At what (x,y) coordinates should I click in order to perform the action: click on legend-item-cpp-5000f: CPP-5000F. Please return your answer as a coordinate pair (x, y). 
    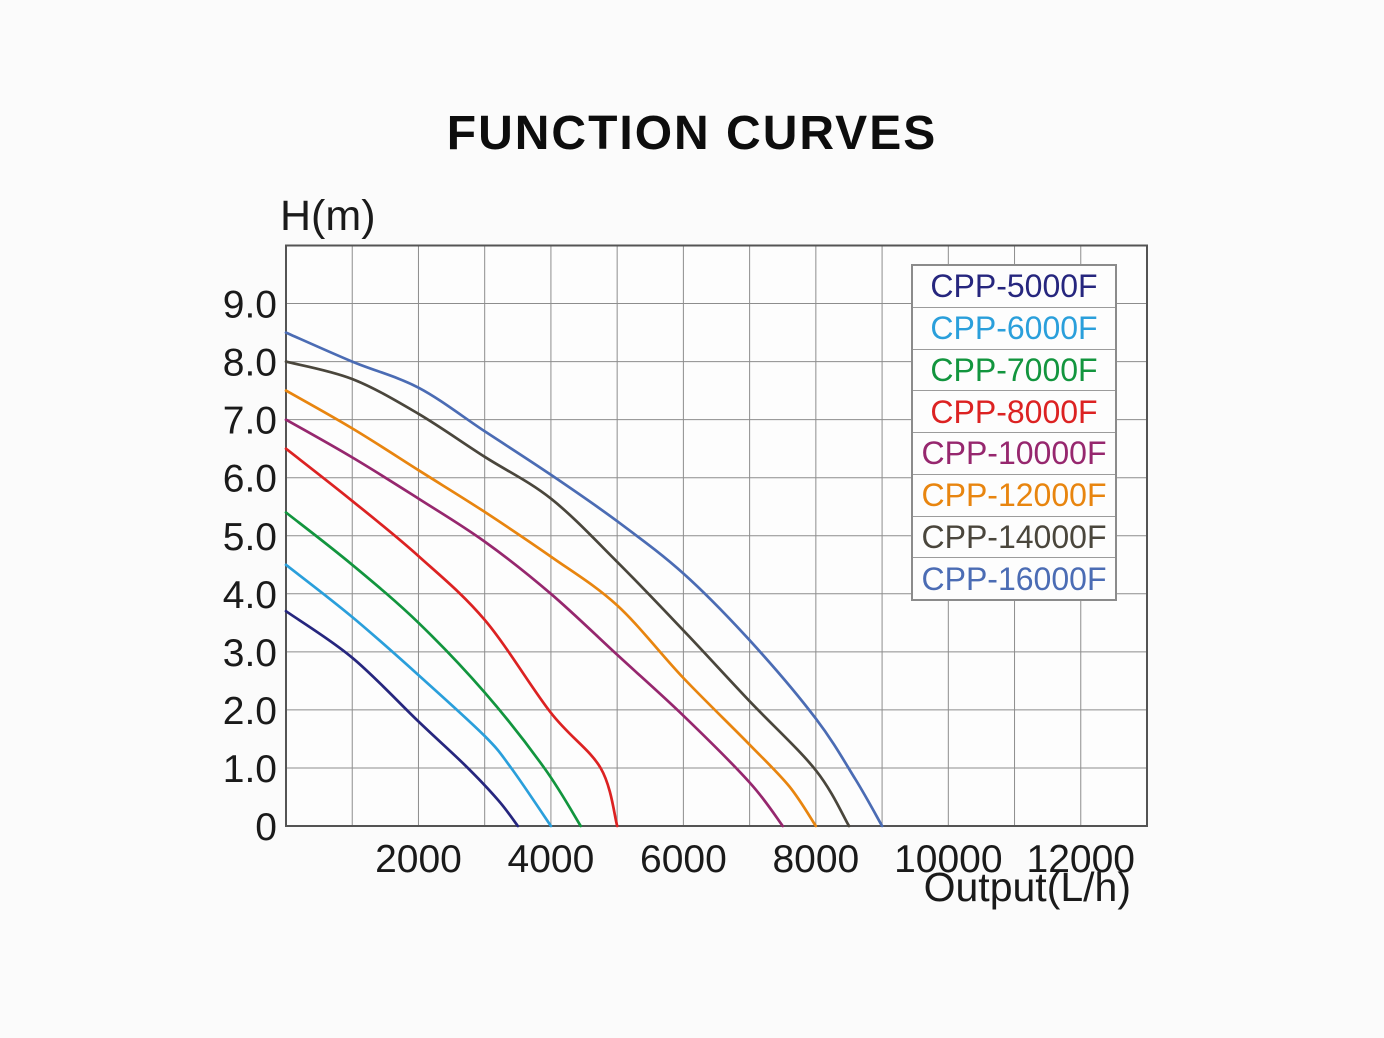
    Looking at the image, I should click on (1014, 286).